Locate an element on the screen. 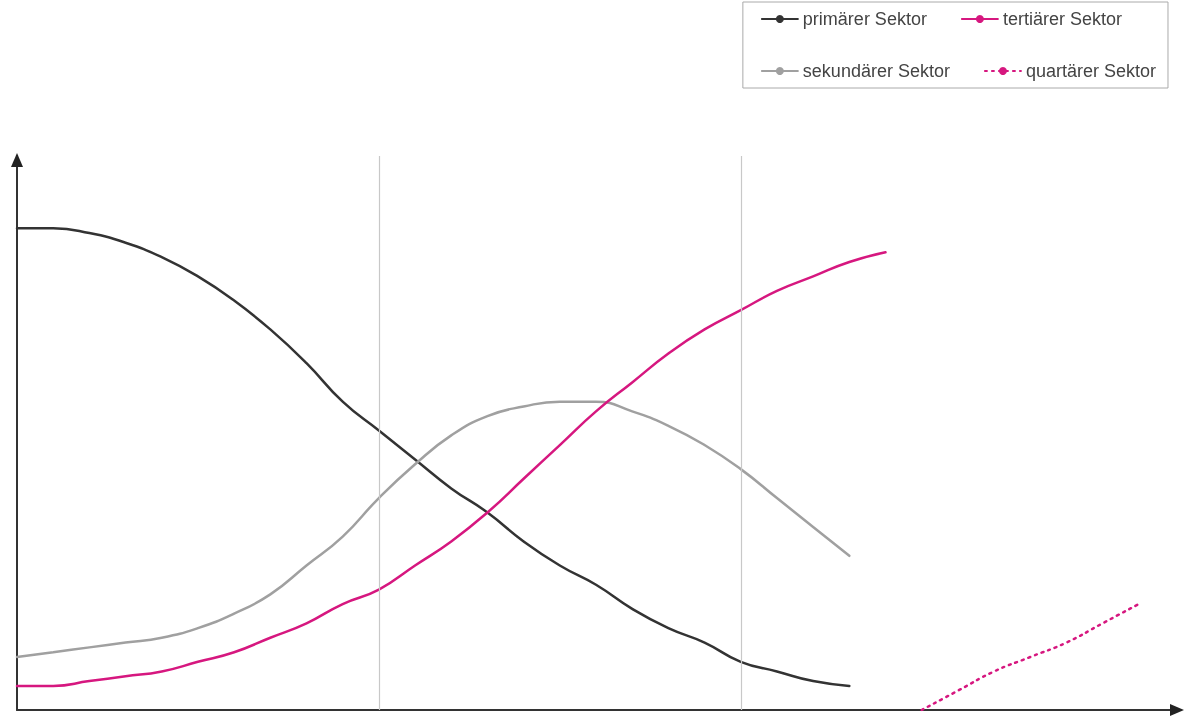 Image resolution: width=1184 pixels, height=719 pixels. legend-label: tertiärer Sektor is located at coordinates (1062, 19).